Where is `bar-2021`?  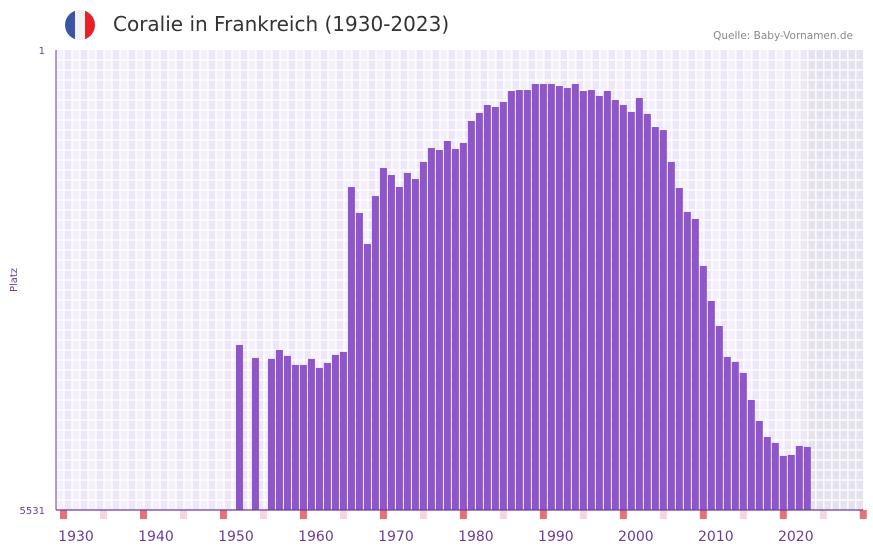
bar-2021 is located at coordinates (799, 477).